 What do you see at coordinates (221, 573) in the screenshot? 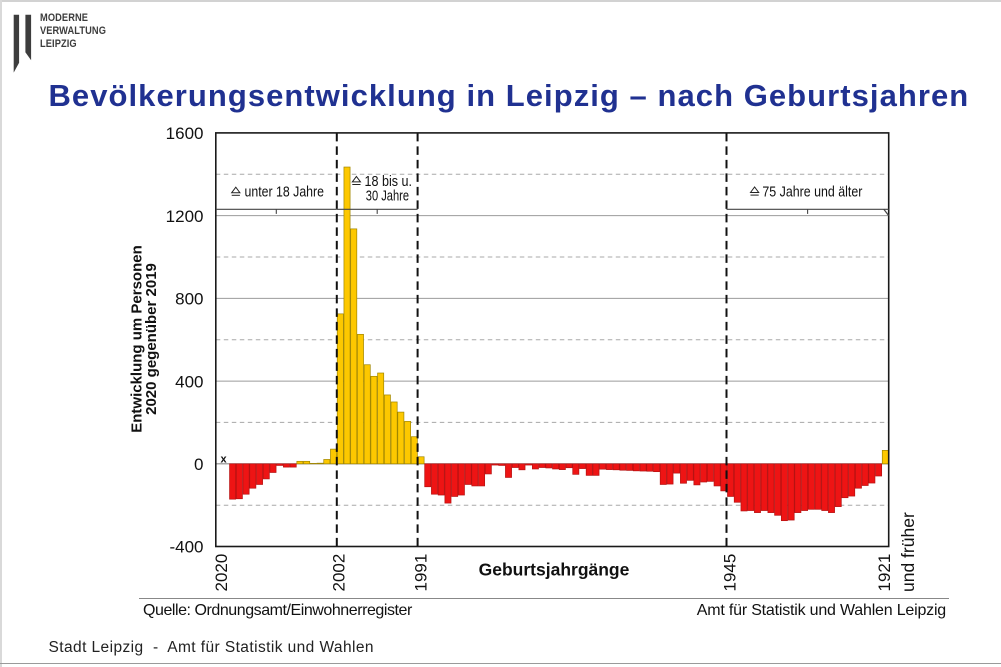
I see `svg-text: 2020` at bounding box center [221, 573].